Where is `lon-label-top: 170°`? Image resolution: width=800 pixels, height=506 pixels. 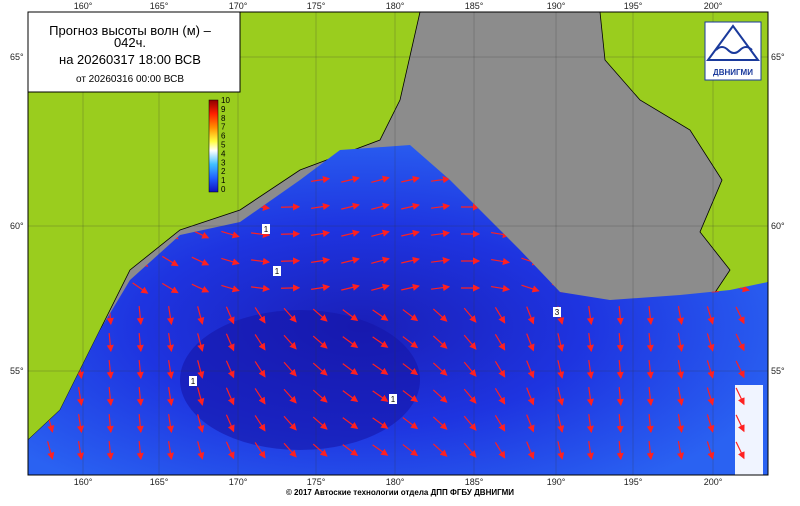 lon-label-top: 170° is located at coordinates (238, 6).